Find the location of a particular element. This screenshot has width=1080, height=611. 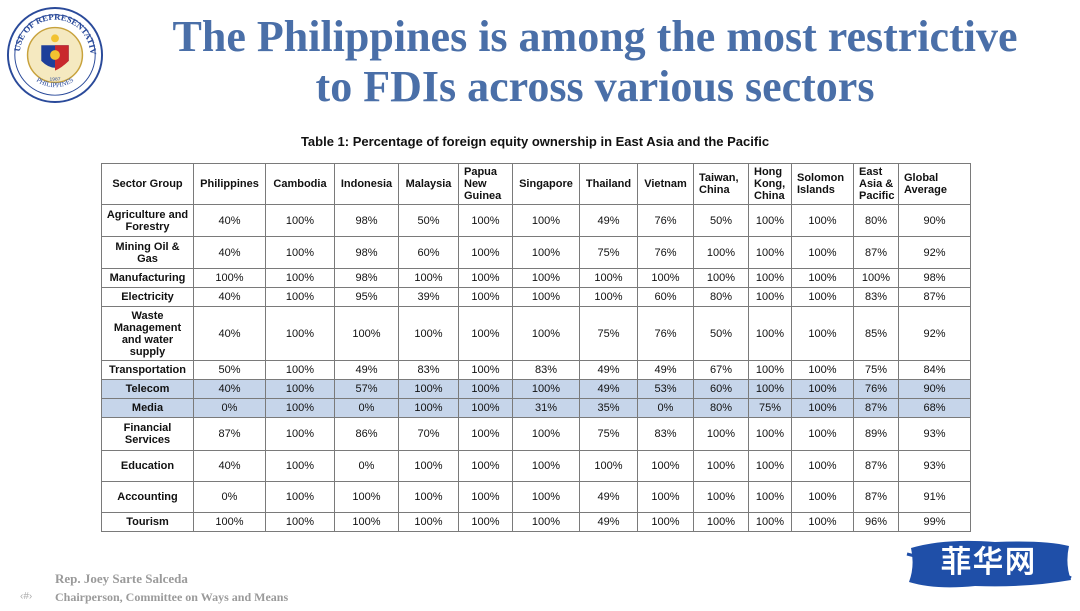

sector-name-cell: Electricity is located at coordinates (147, 297).